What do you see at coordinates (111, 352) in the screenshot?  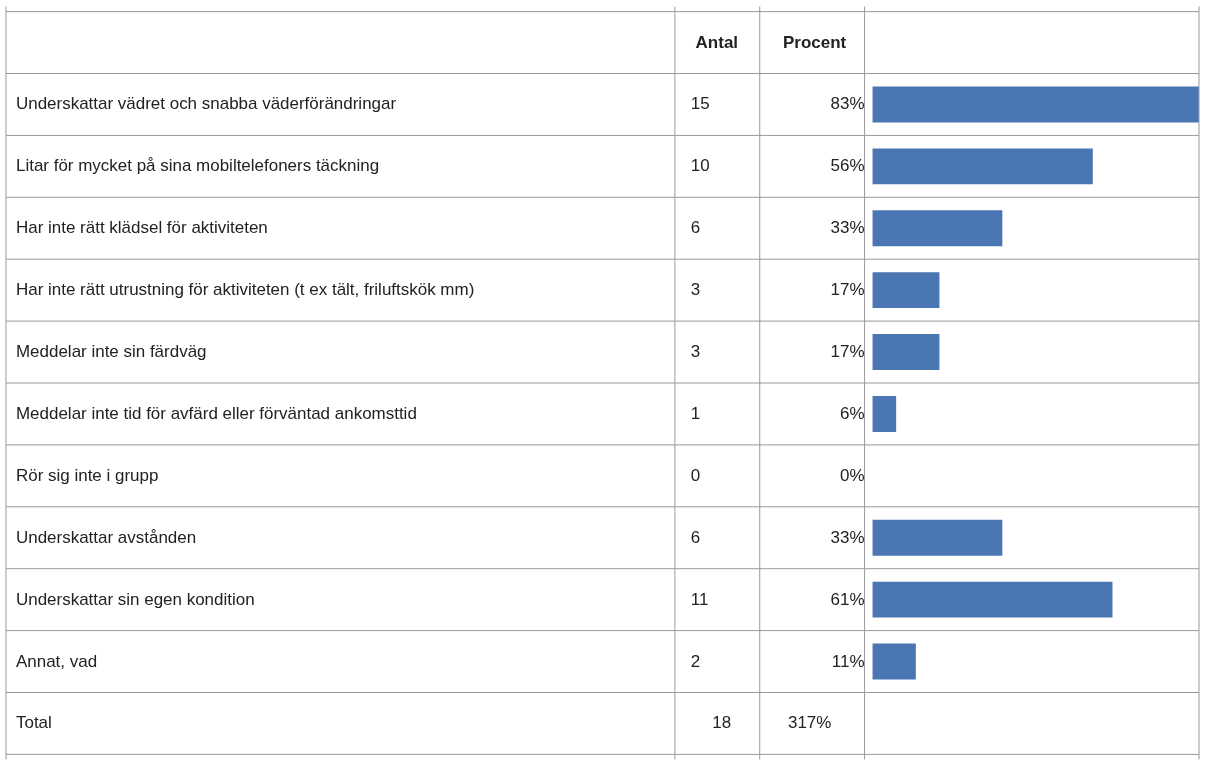 I see `y-tick-label: Meddelar inte sin färdväg` at bounding box center [111, 352].